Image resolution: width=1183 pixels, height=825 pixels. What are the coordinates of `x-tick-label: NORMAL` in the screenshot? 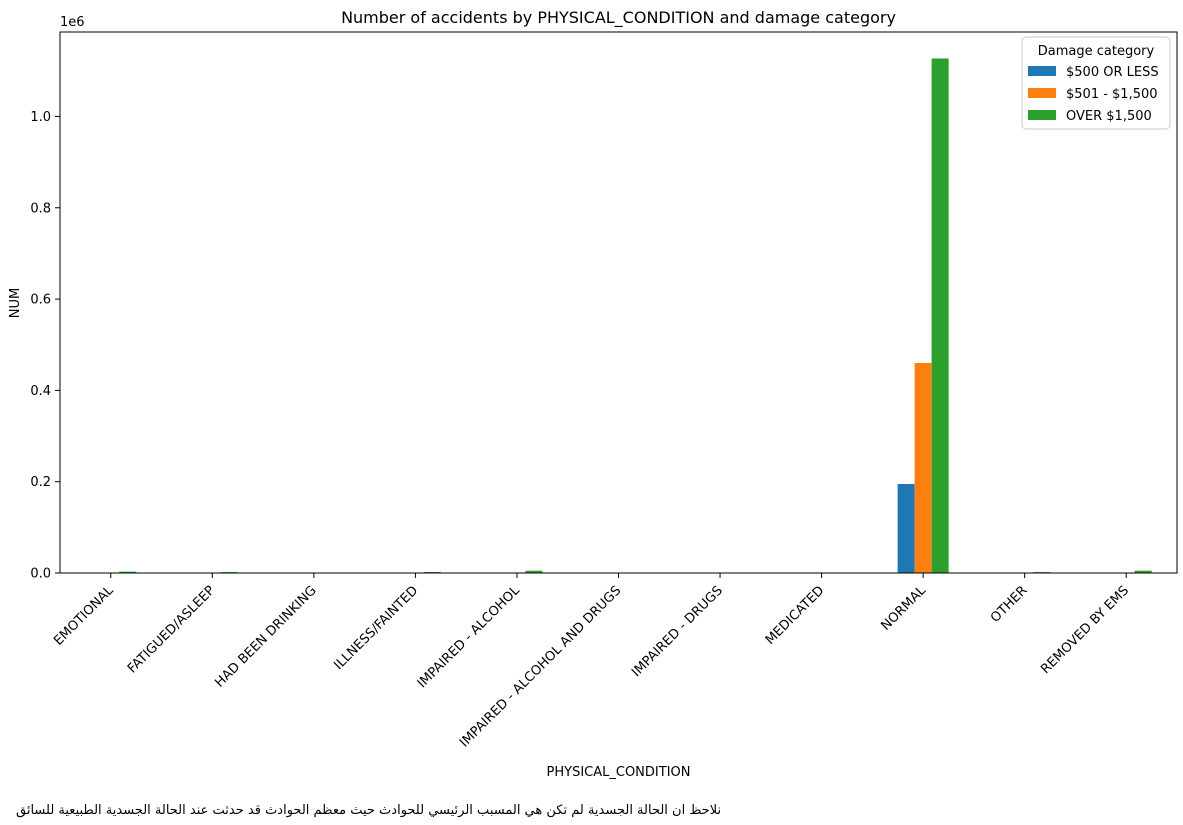 It's located at (904, 608).